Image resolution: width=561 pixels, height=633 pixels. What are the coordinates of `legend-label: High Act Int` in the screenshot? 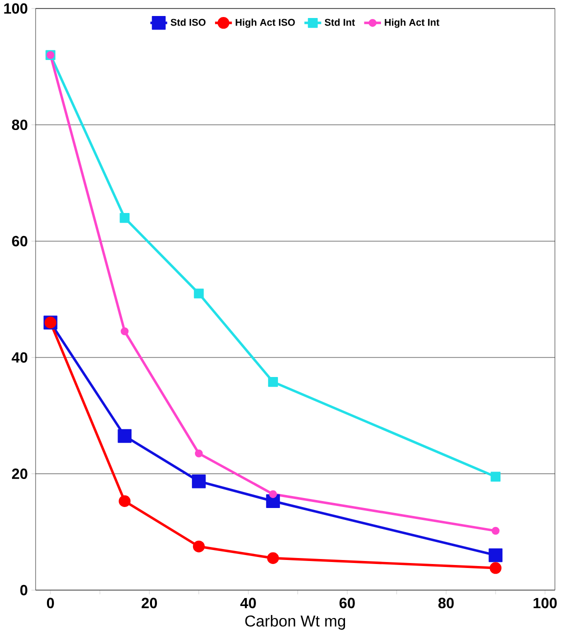 It's located at (412, 23).